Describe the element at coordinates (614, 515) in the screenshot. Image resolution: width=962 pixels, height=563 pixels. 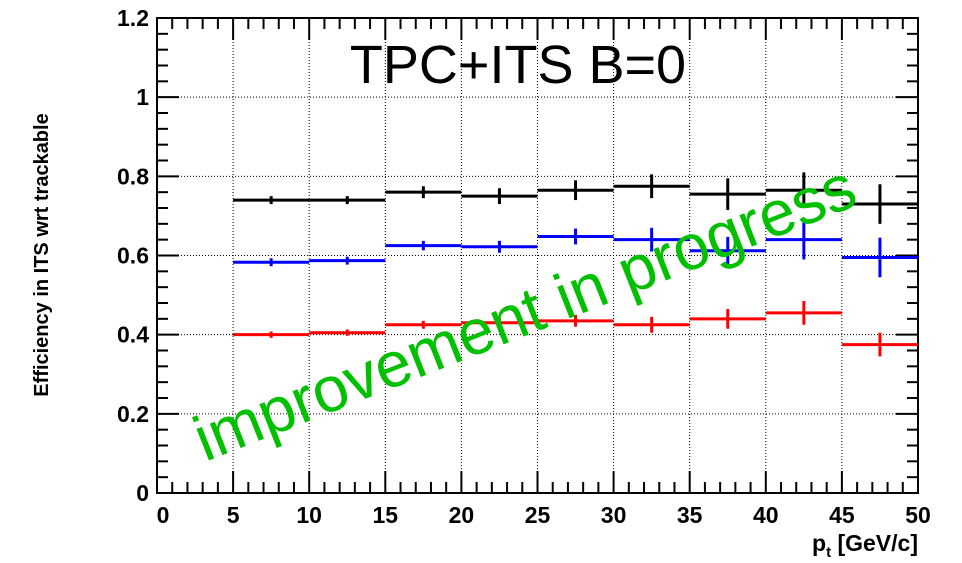
I see `x-tick-label: 30` at that location.